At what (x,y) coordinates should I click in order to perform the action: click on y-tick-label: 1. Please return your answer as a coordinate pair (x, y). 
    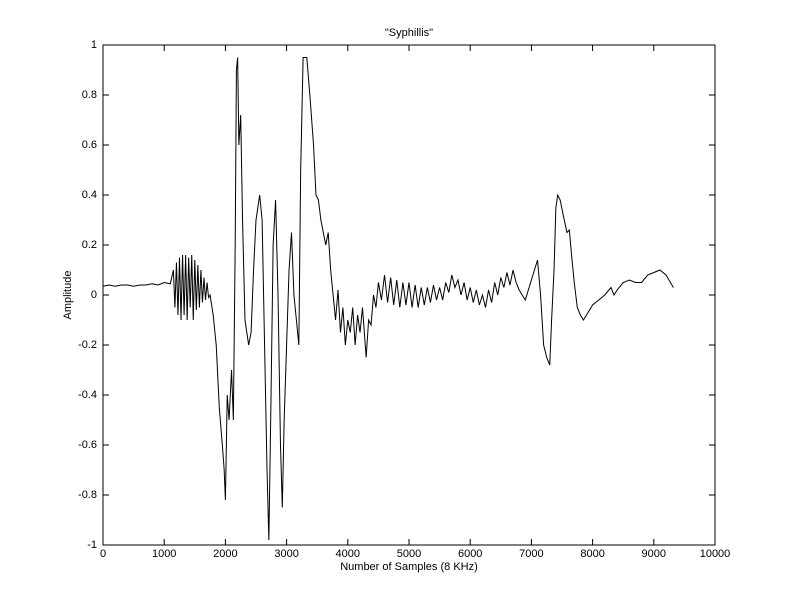
    Looking at the image, I should click on (94, 45).